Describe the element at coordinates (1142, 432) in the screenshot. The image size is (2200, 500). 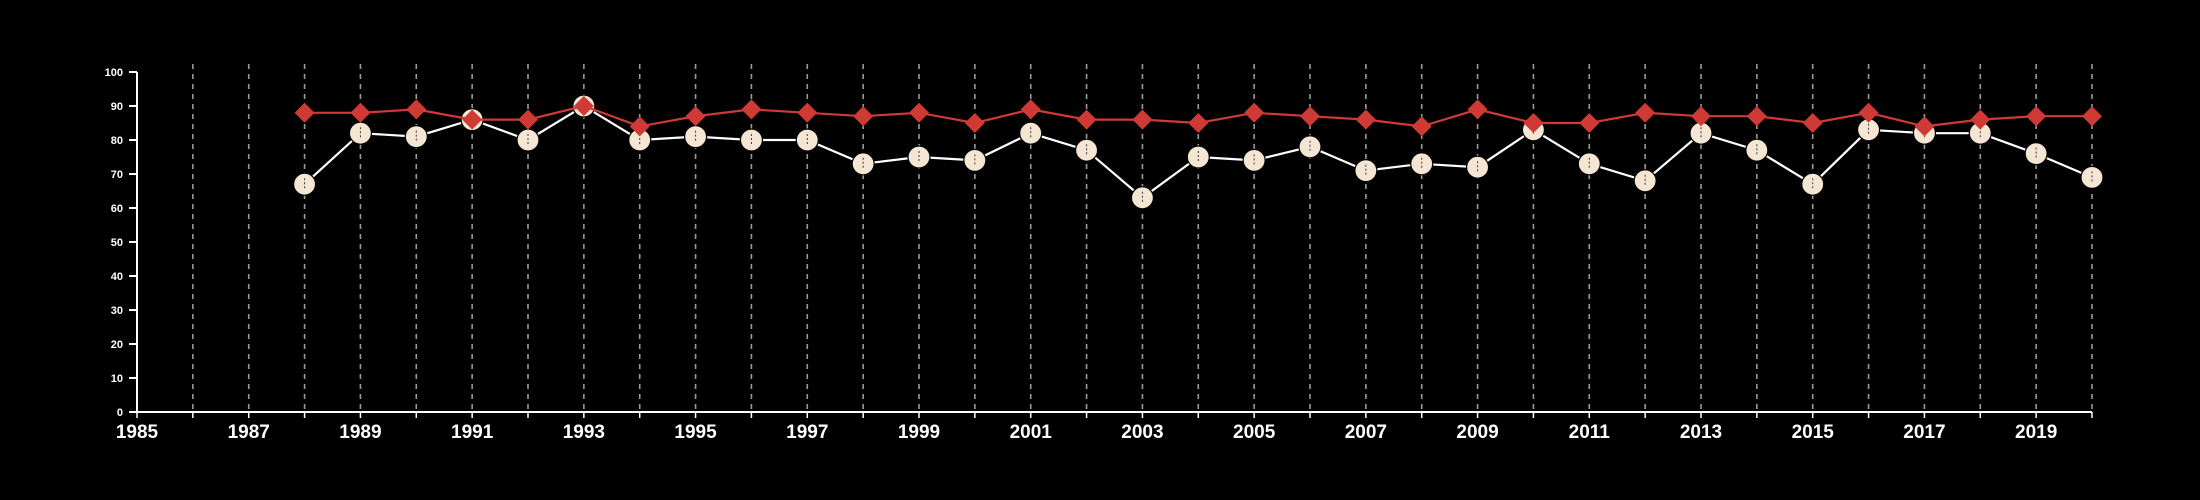
I see `x-tick-label: 2003` at that location.